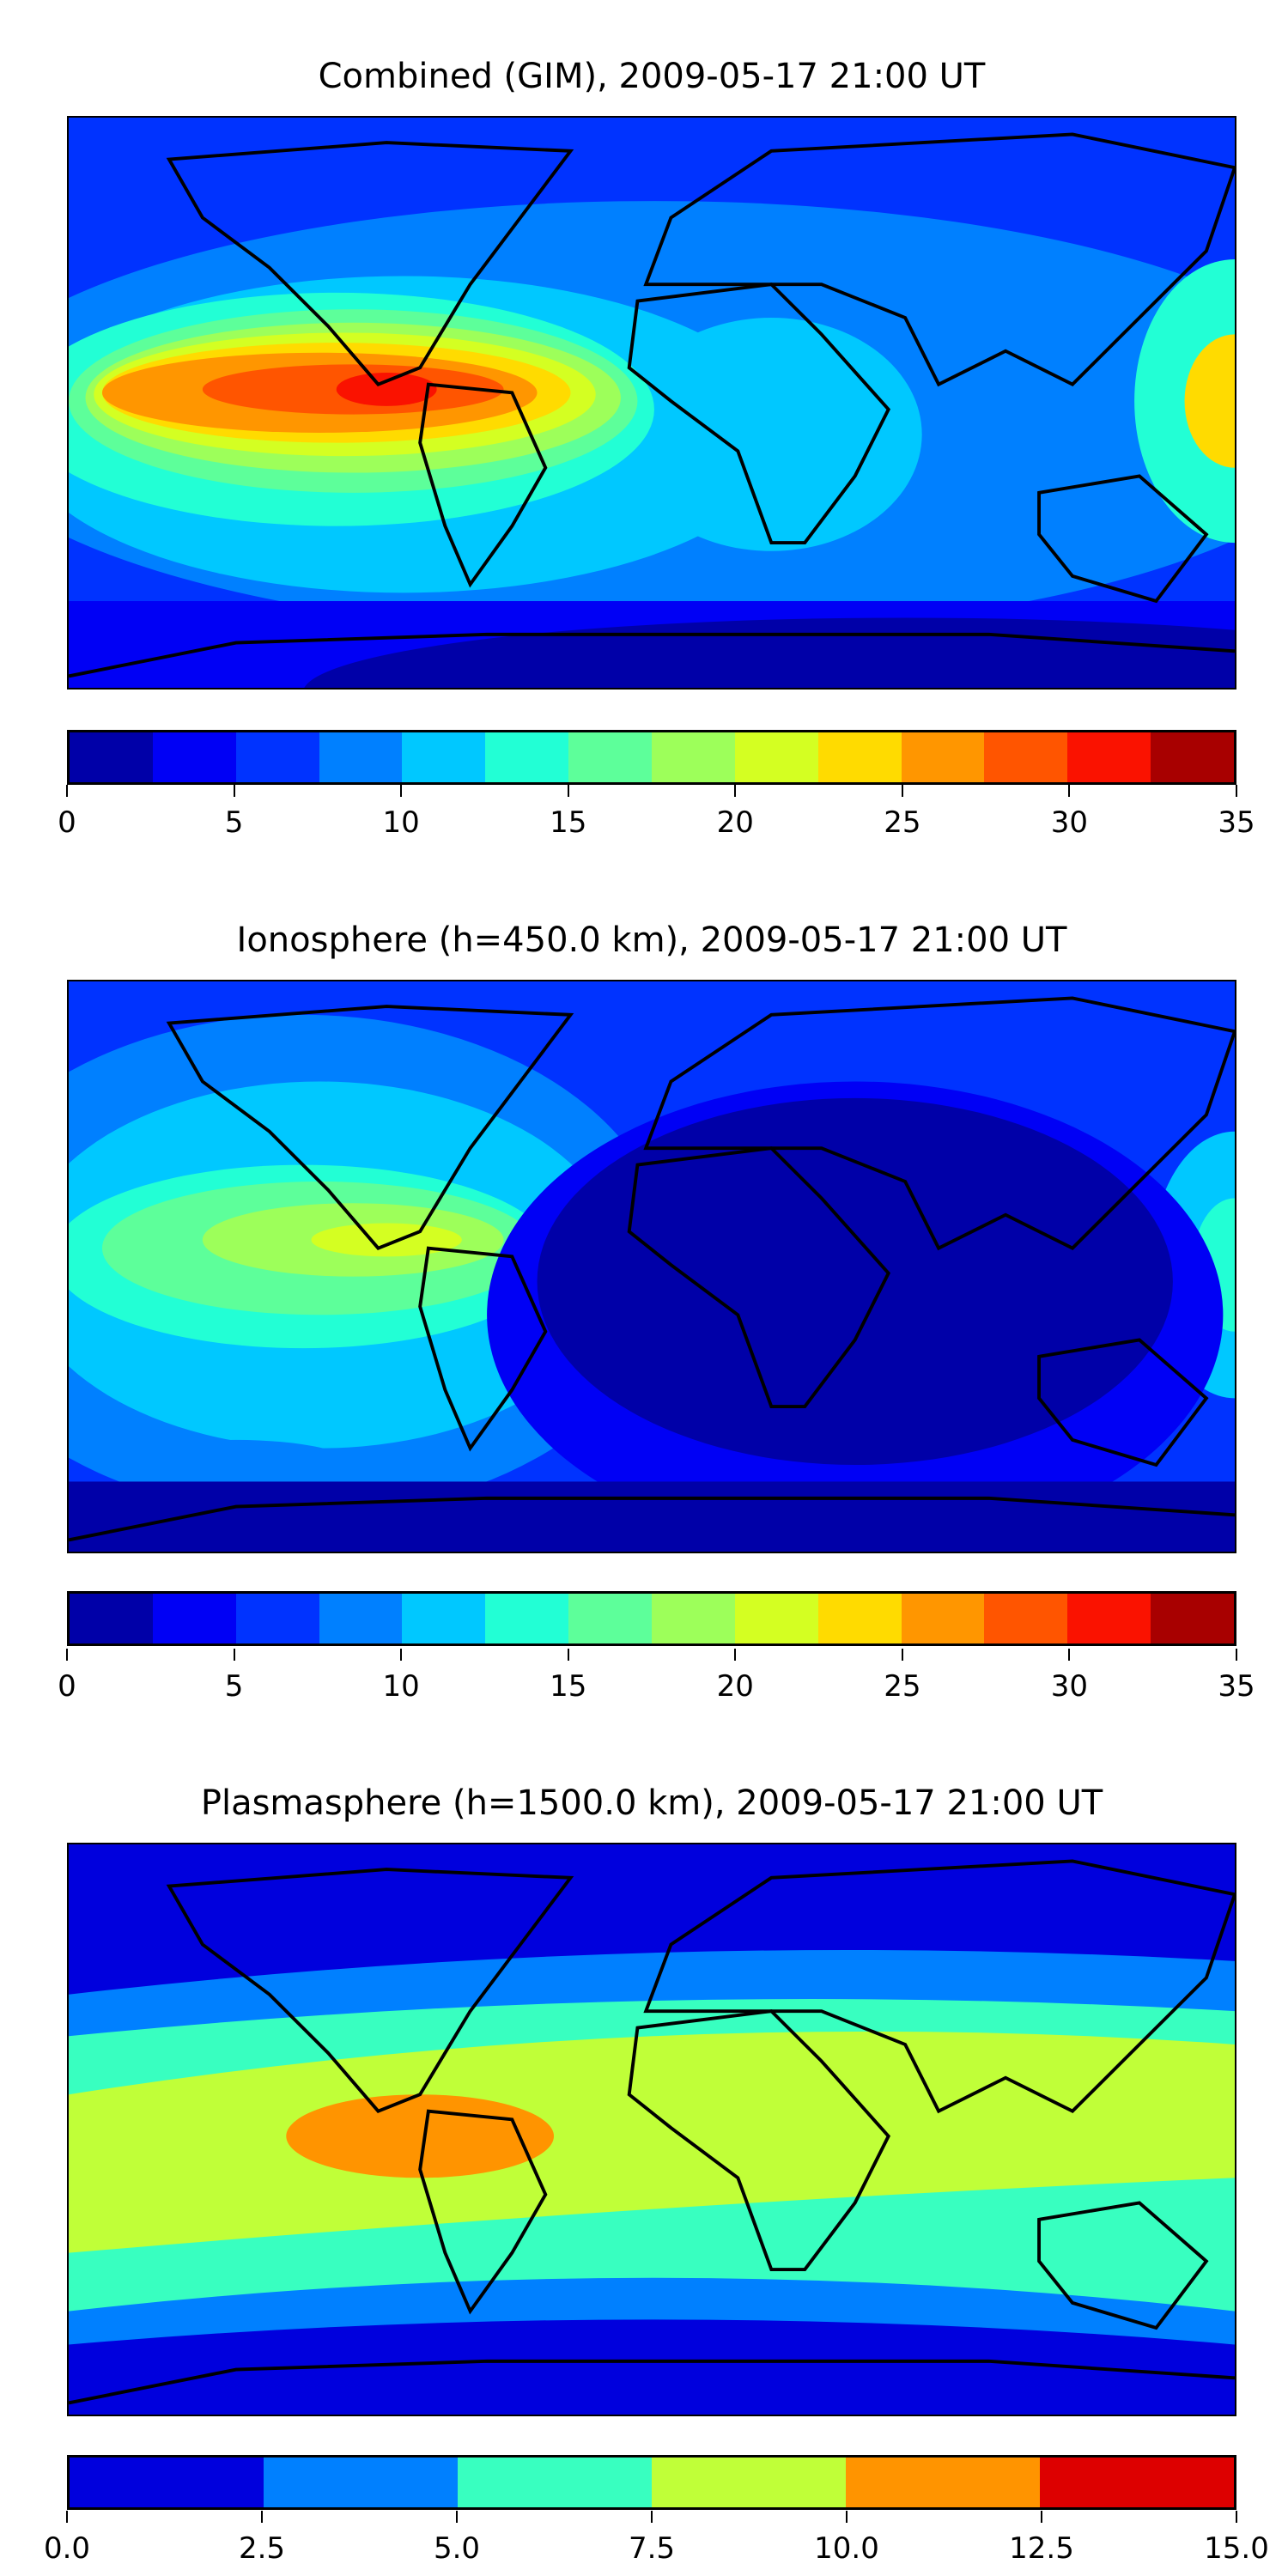  What do you see at coordinates (67, 2548) in the screenshot?
I see `colorbar-tick-label: 0.0` at bounding box center [67, 2548].